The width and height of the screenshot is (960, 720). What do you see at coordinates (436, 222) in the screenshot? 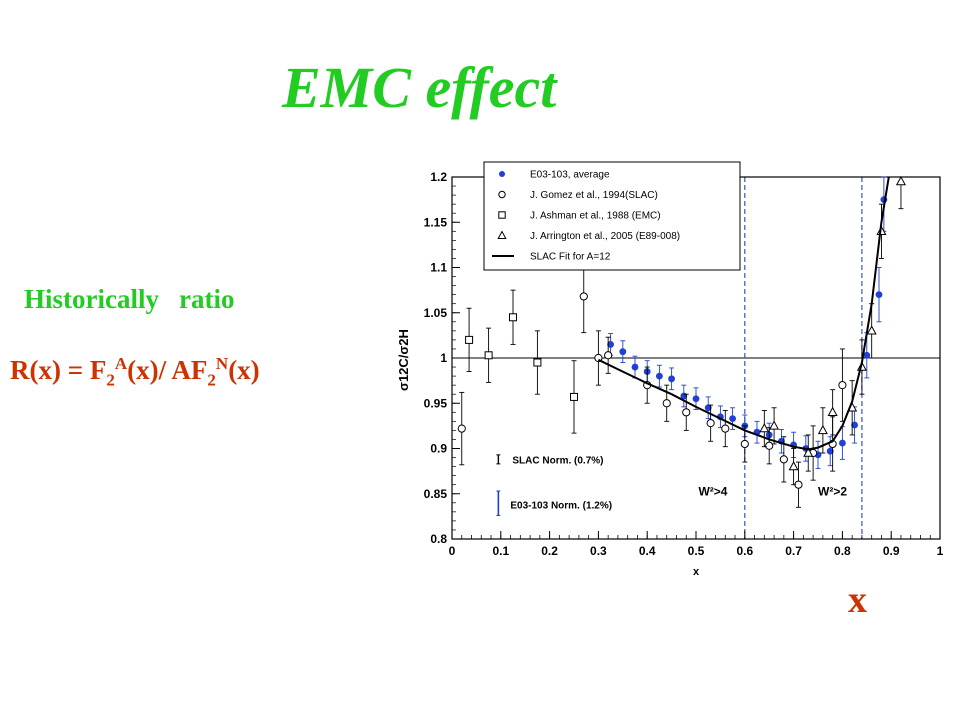
I see `y-tick-label-7: 1.15` at bounding box center [436, 222].